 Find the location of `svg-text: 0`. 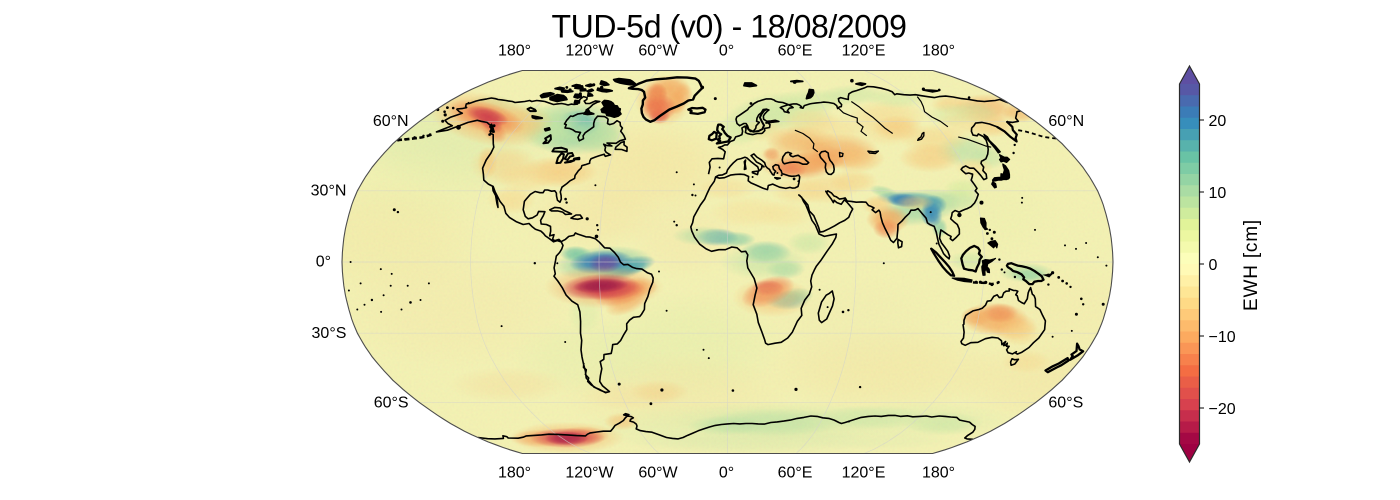

svg-text: 0 is located at coordinates (1213, 265).